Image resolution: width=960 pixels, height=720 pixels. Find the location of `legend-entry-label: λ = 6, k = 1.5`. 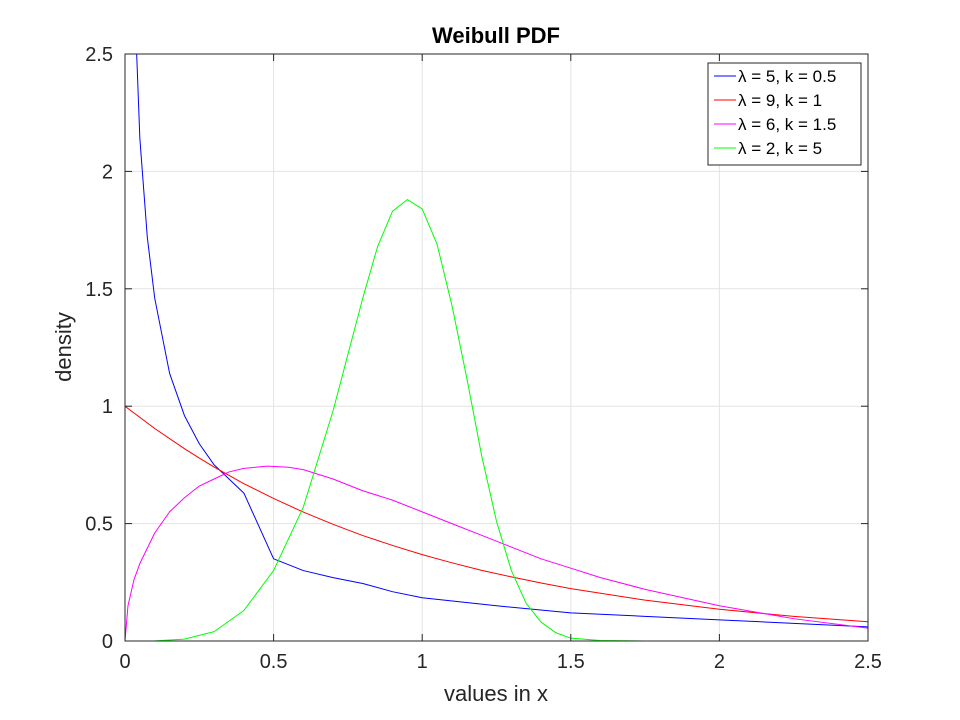

legend-entry-label: λ = 6, k = 1.5 is located at coordinates (787, 124).